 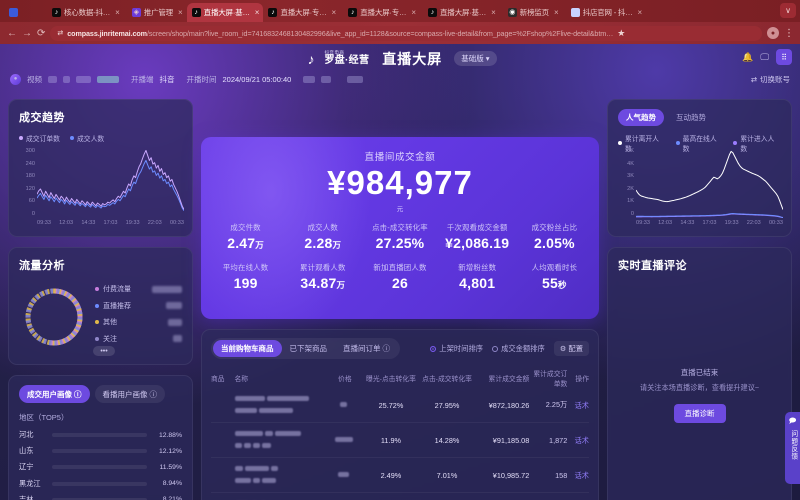 I want to click on region-value: 8.94%, so click(x=172, y=484).